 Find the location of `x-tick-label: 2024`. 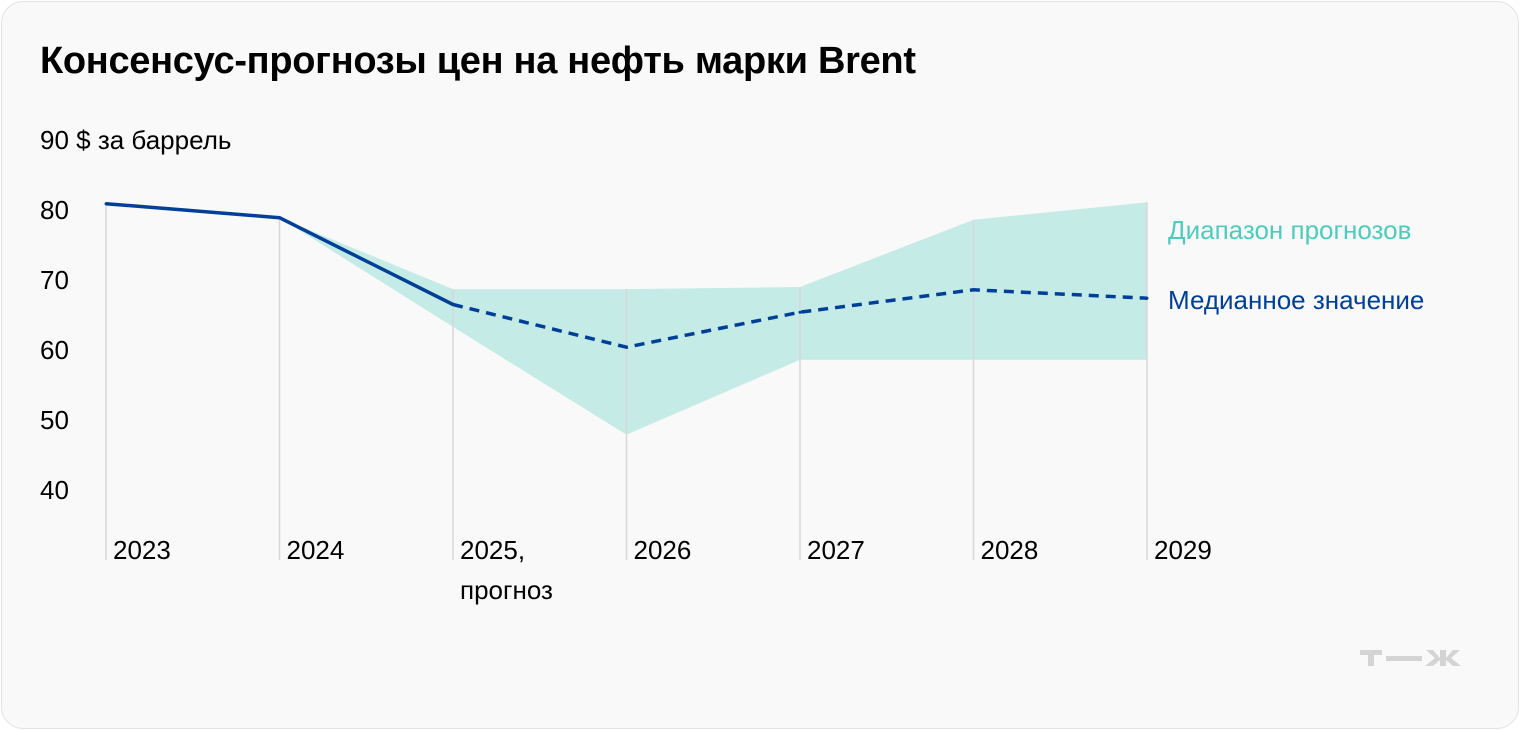

x-tick-label: 2024 is located at coordinates (316, 550).